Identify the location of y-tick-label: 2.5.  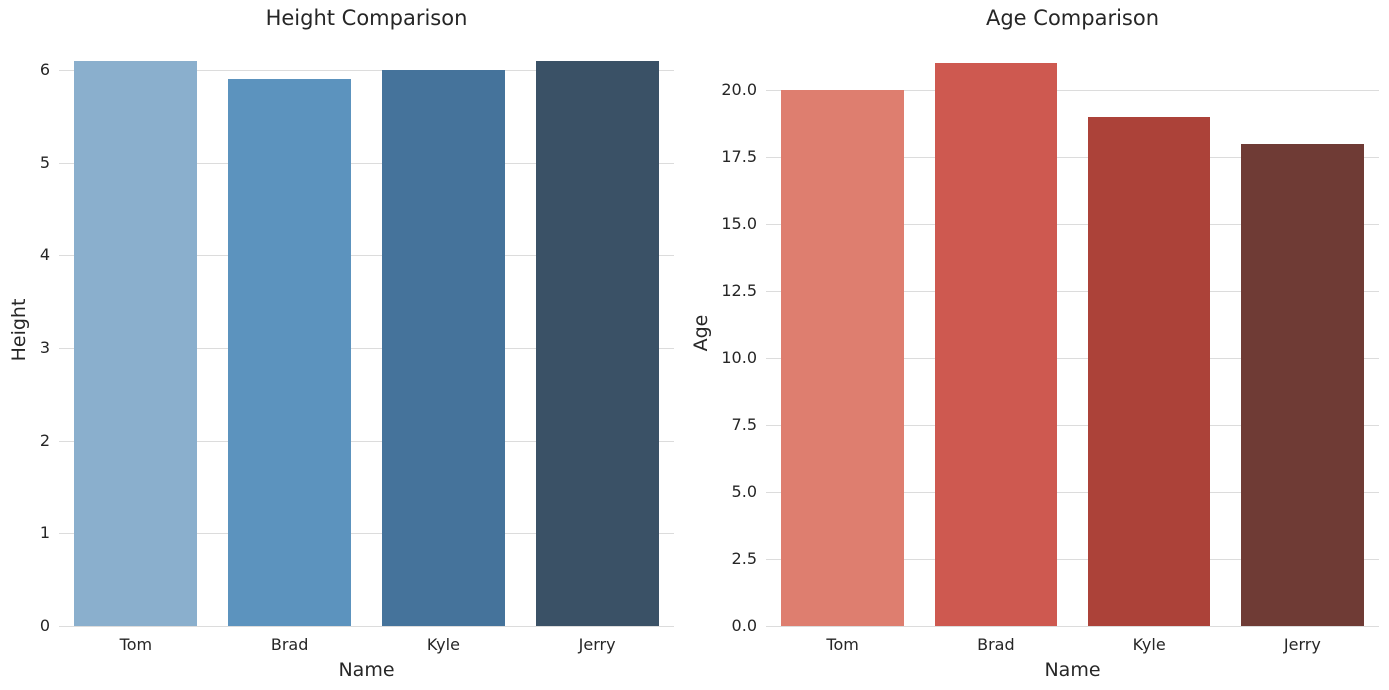
(744, 558).